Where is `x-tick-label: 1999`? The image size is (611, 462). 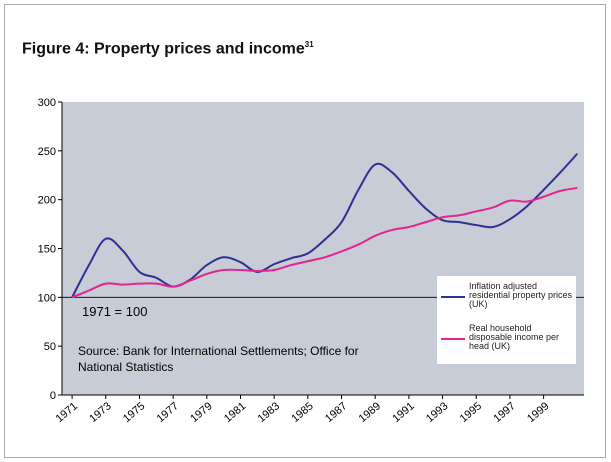 x-tick-label: 1999 is located at coordinates (538, 412).